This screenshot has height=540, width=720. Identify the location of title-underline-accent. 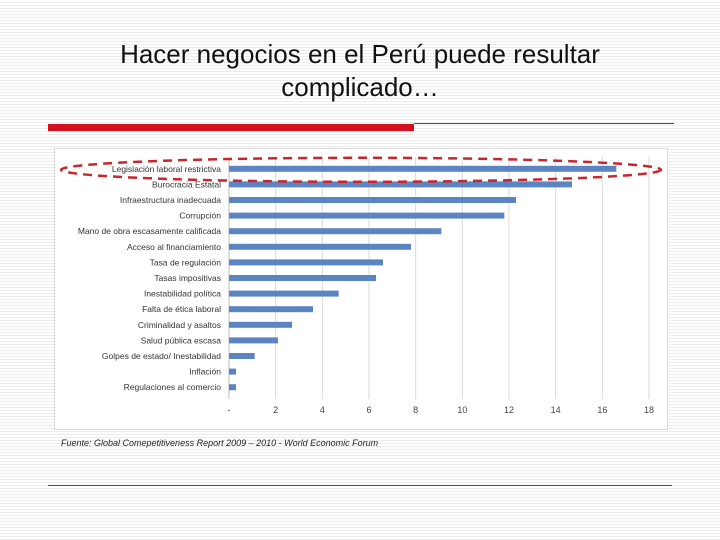
(231, 127).